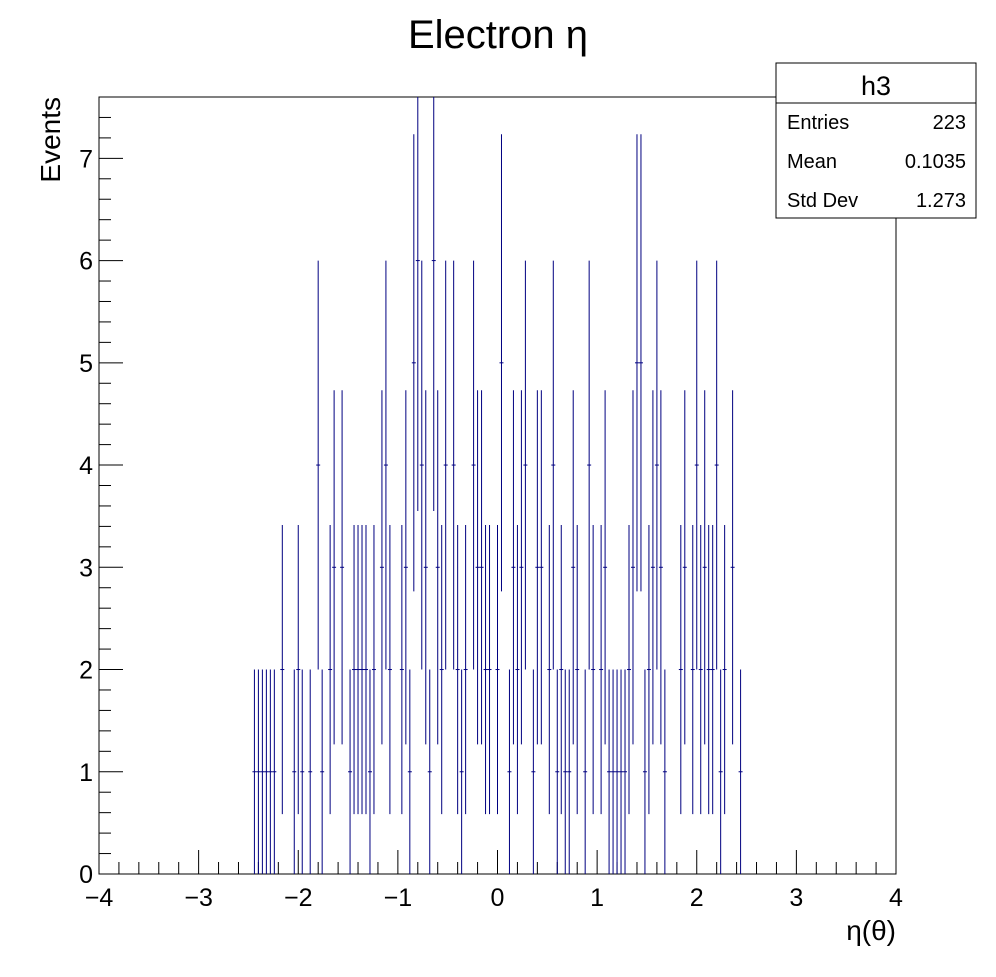 The width and height of the screenshot is (996, 977). Describe the element at coordinates (597, 898) in the screenshot. I see `x-tick-label: 1` at that location.